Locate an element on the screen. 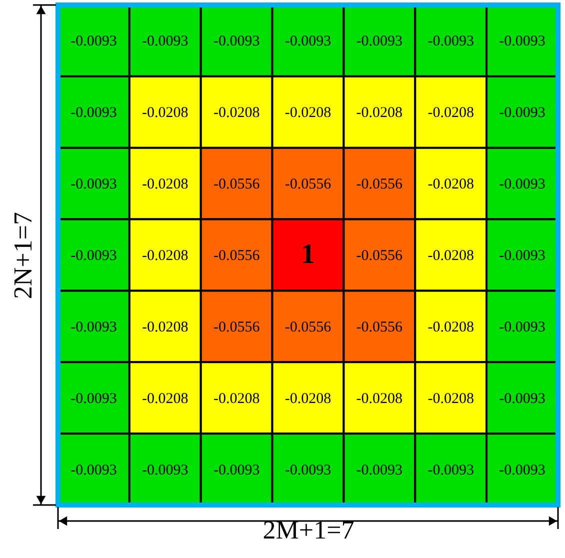 Image resolution: width=565 pixels, height=558 pixels. x-axis-title: 2M+1=7 is located at coordinates (308, 530).